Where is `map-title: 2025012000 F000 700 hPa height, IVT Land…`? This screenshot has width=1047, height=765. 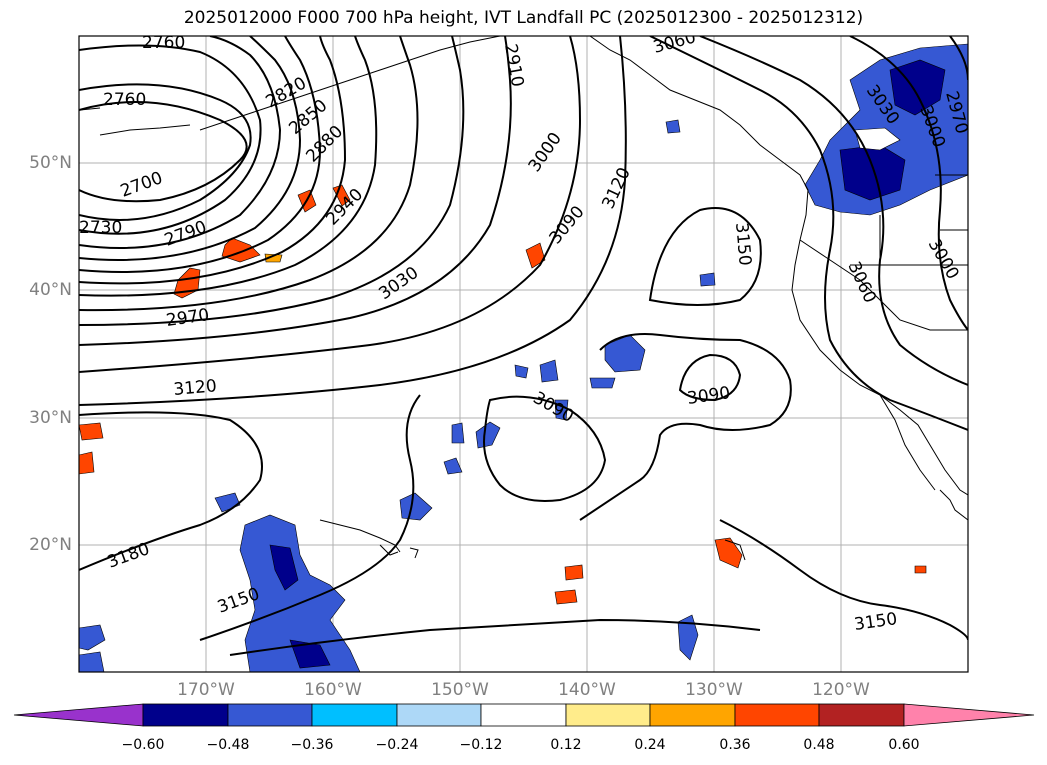 map-title: 2025012000 F000 700 hPa height, IVT Land… is located at coordinates (523, 18).